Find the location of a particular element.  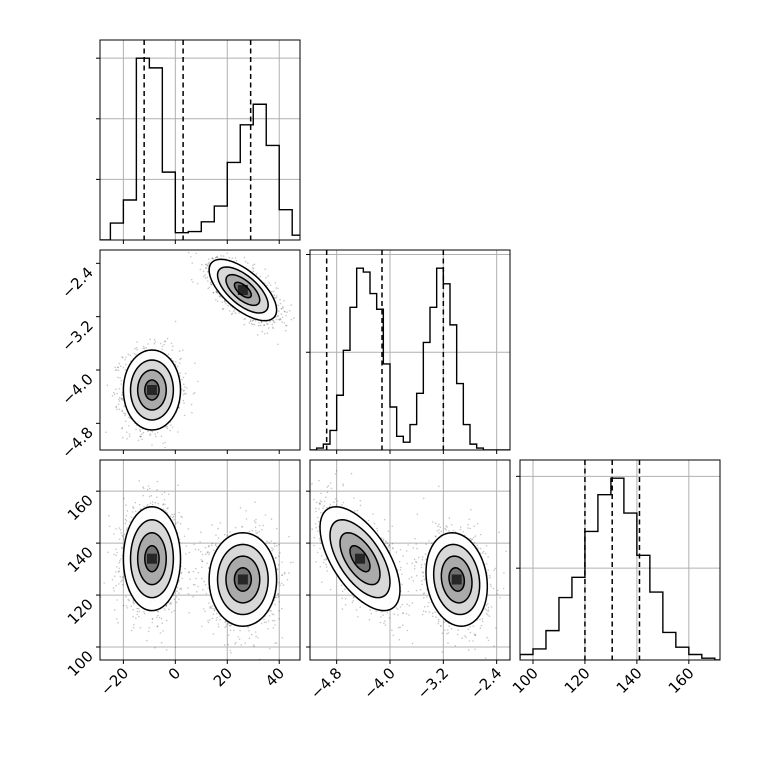

gridlines is located at coordinates (200, 140).